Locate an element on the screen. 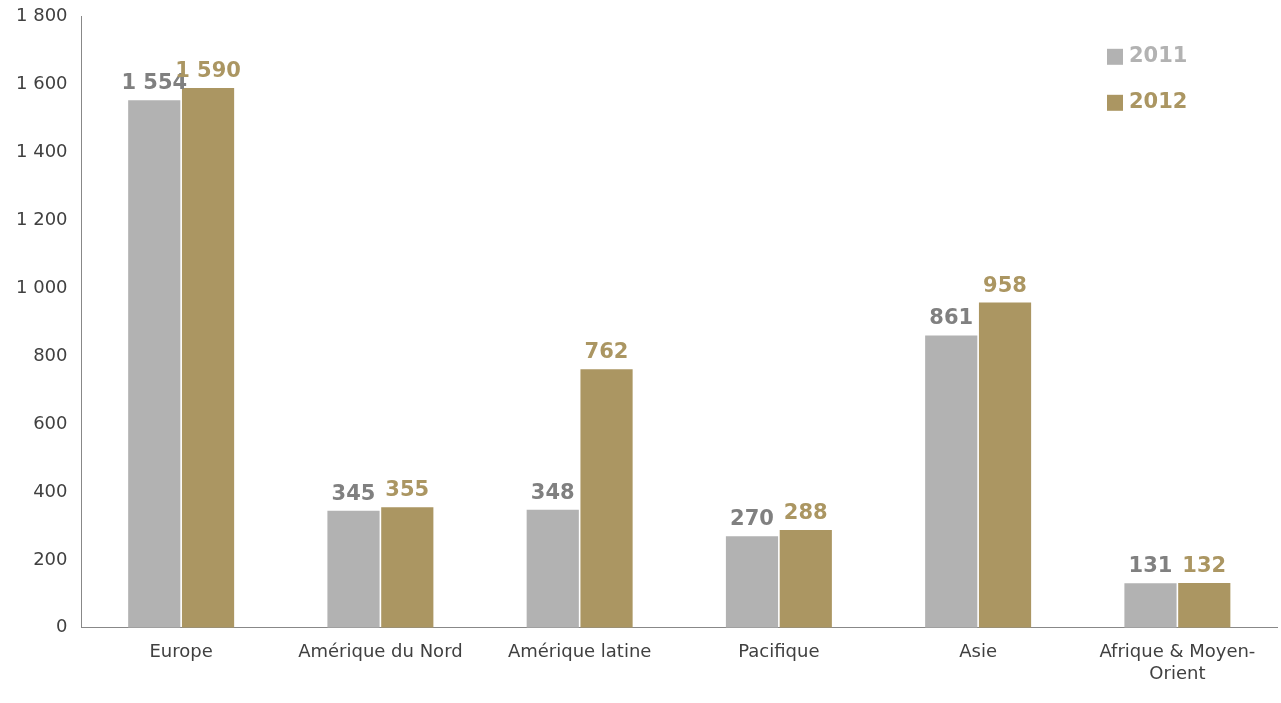 The image size is (1281, 703). x-tick-label: Europe is located at coordinates (181, 651).